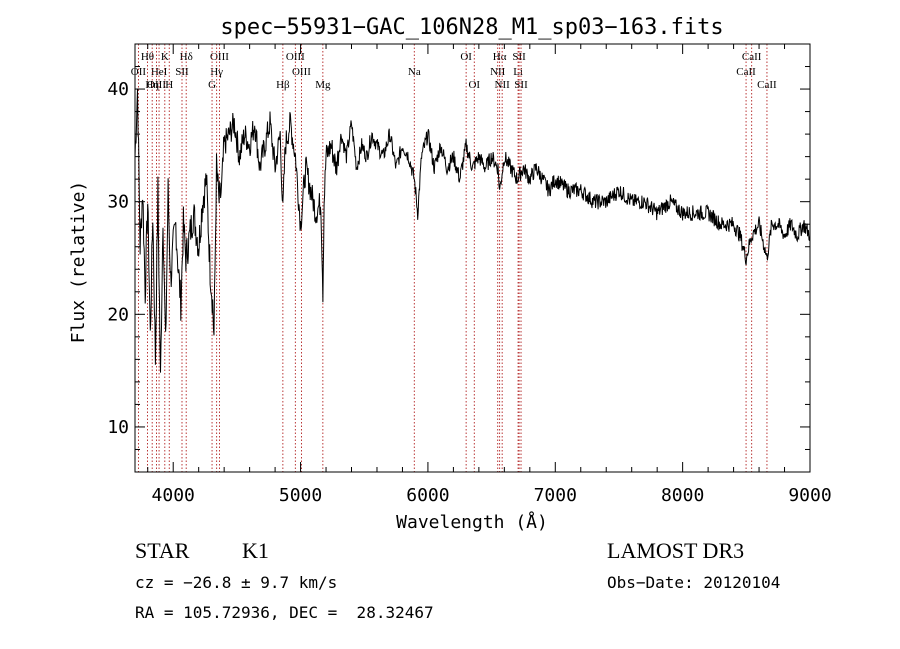  What do you see at coordinates (182, 72) in the screenshot?
I see `spectral-line-label-11: SII` at bounding box center [182, 72].